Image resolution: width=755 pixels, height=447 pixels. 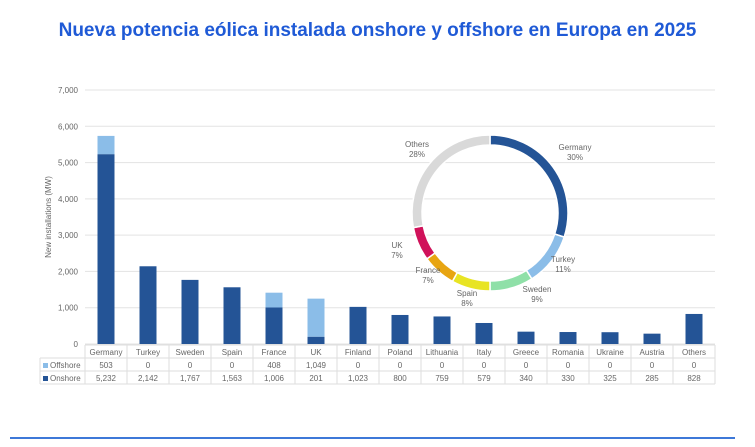 I want to click on x-category-label: Austria, so click(x=652, y=352).